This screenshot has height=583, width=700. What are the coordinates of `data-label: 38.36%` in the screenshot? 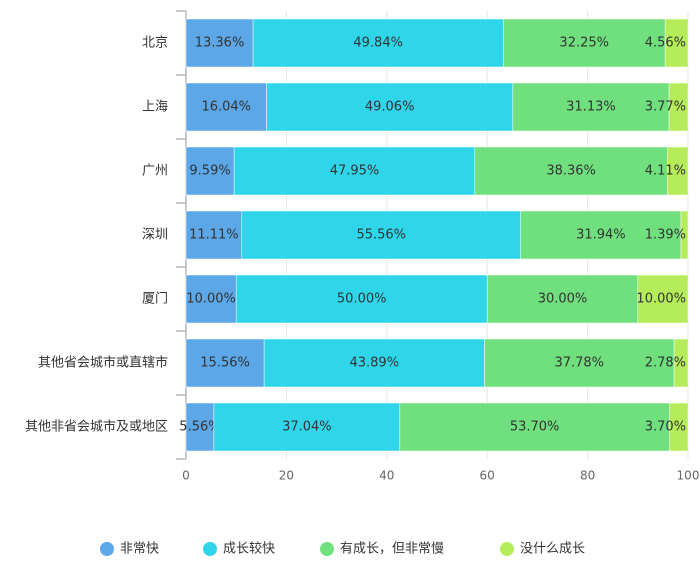 It's located at (571, 171).